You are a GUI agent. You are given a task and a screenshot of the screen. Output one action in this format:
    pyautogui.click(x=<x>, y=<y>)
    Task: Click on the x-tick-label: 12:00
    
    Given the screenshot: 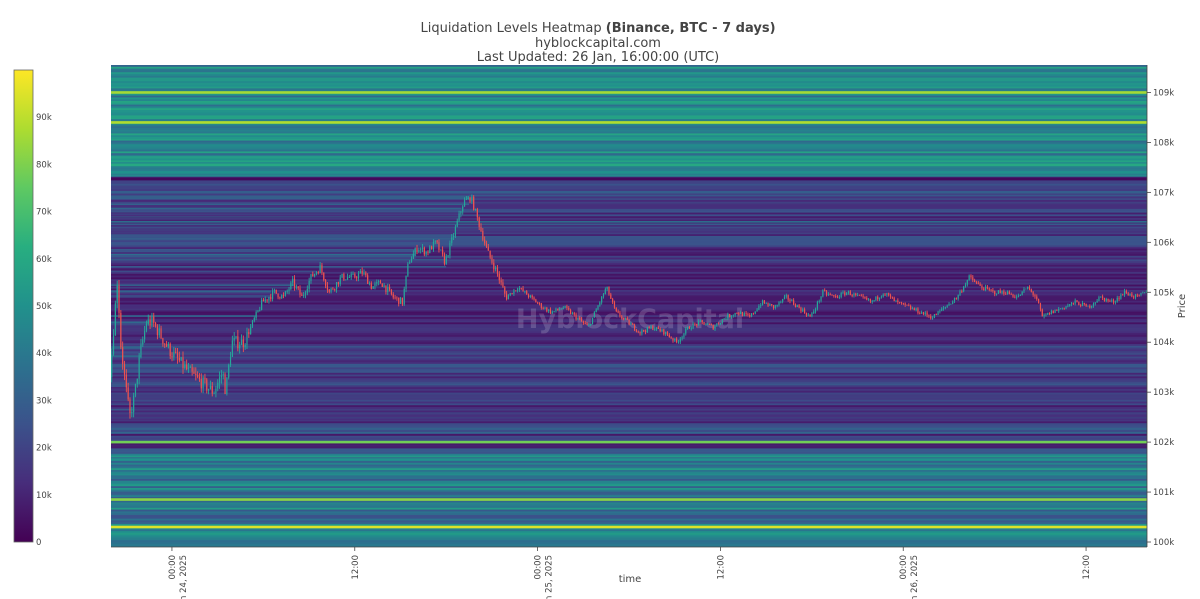 What is the action you would take?
    pyautogui.click(x=721, y=567)
    